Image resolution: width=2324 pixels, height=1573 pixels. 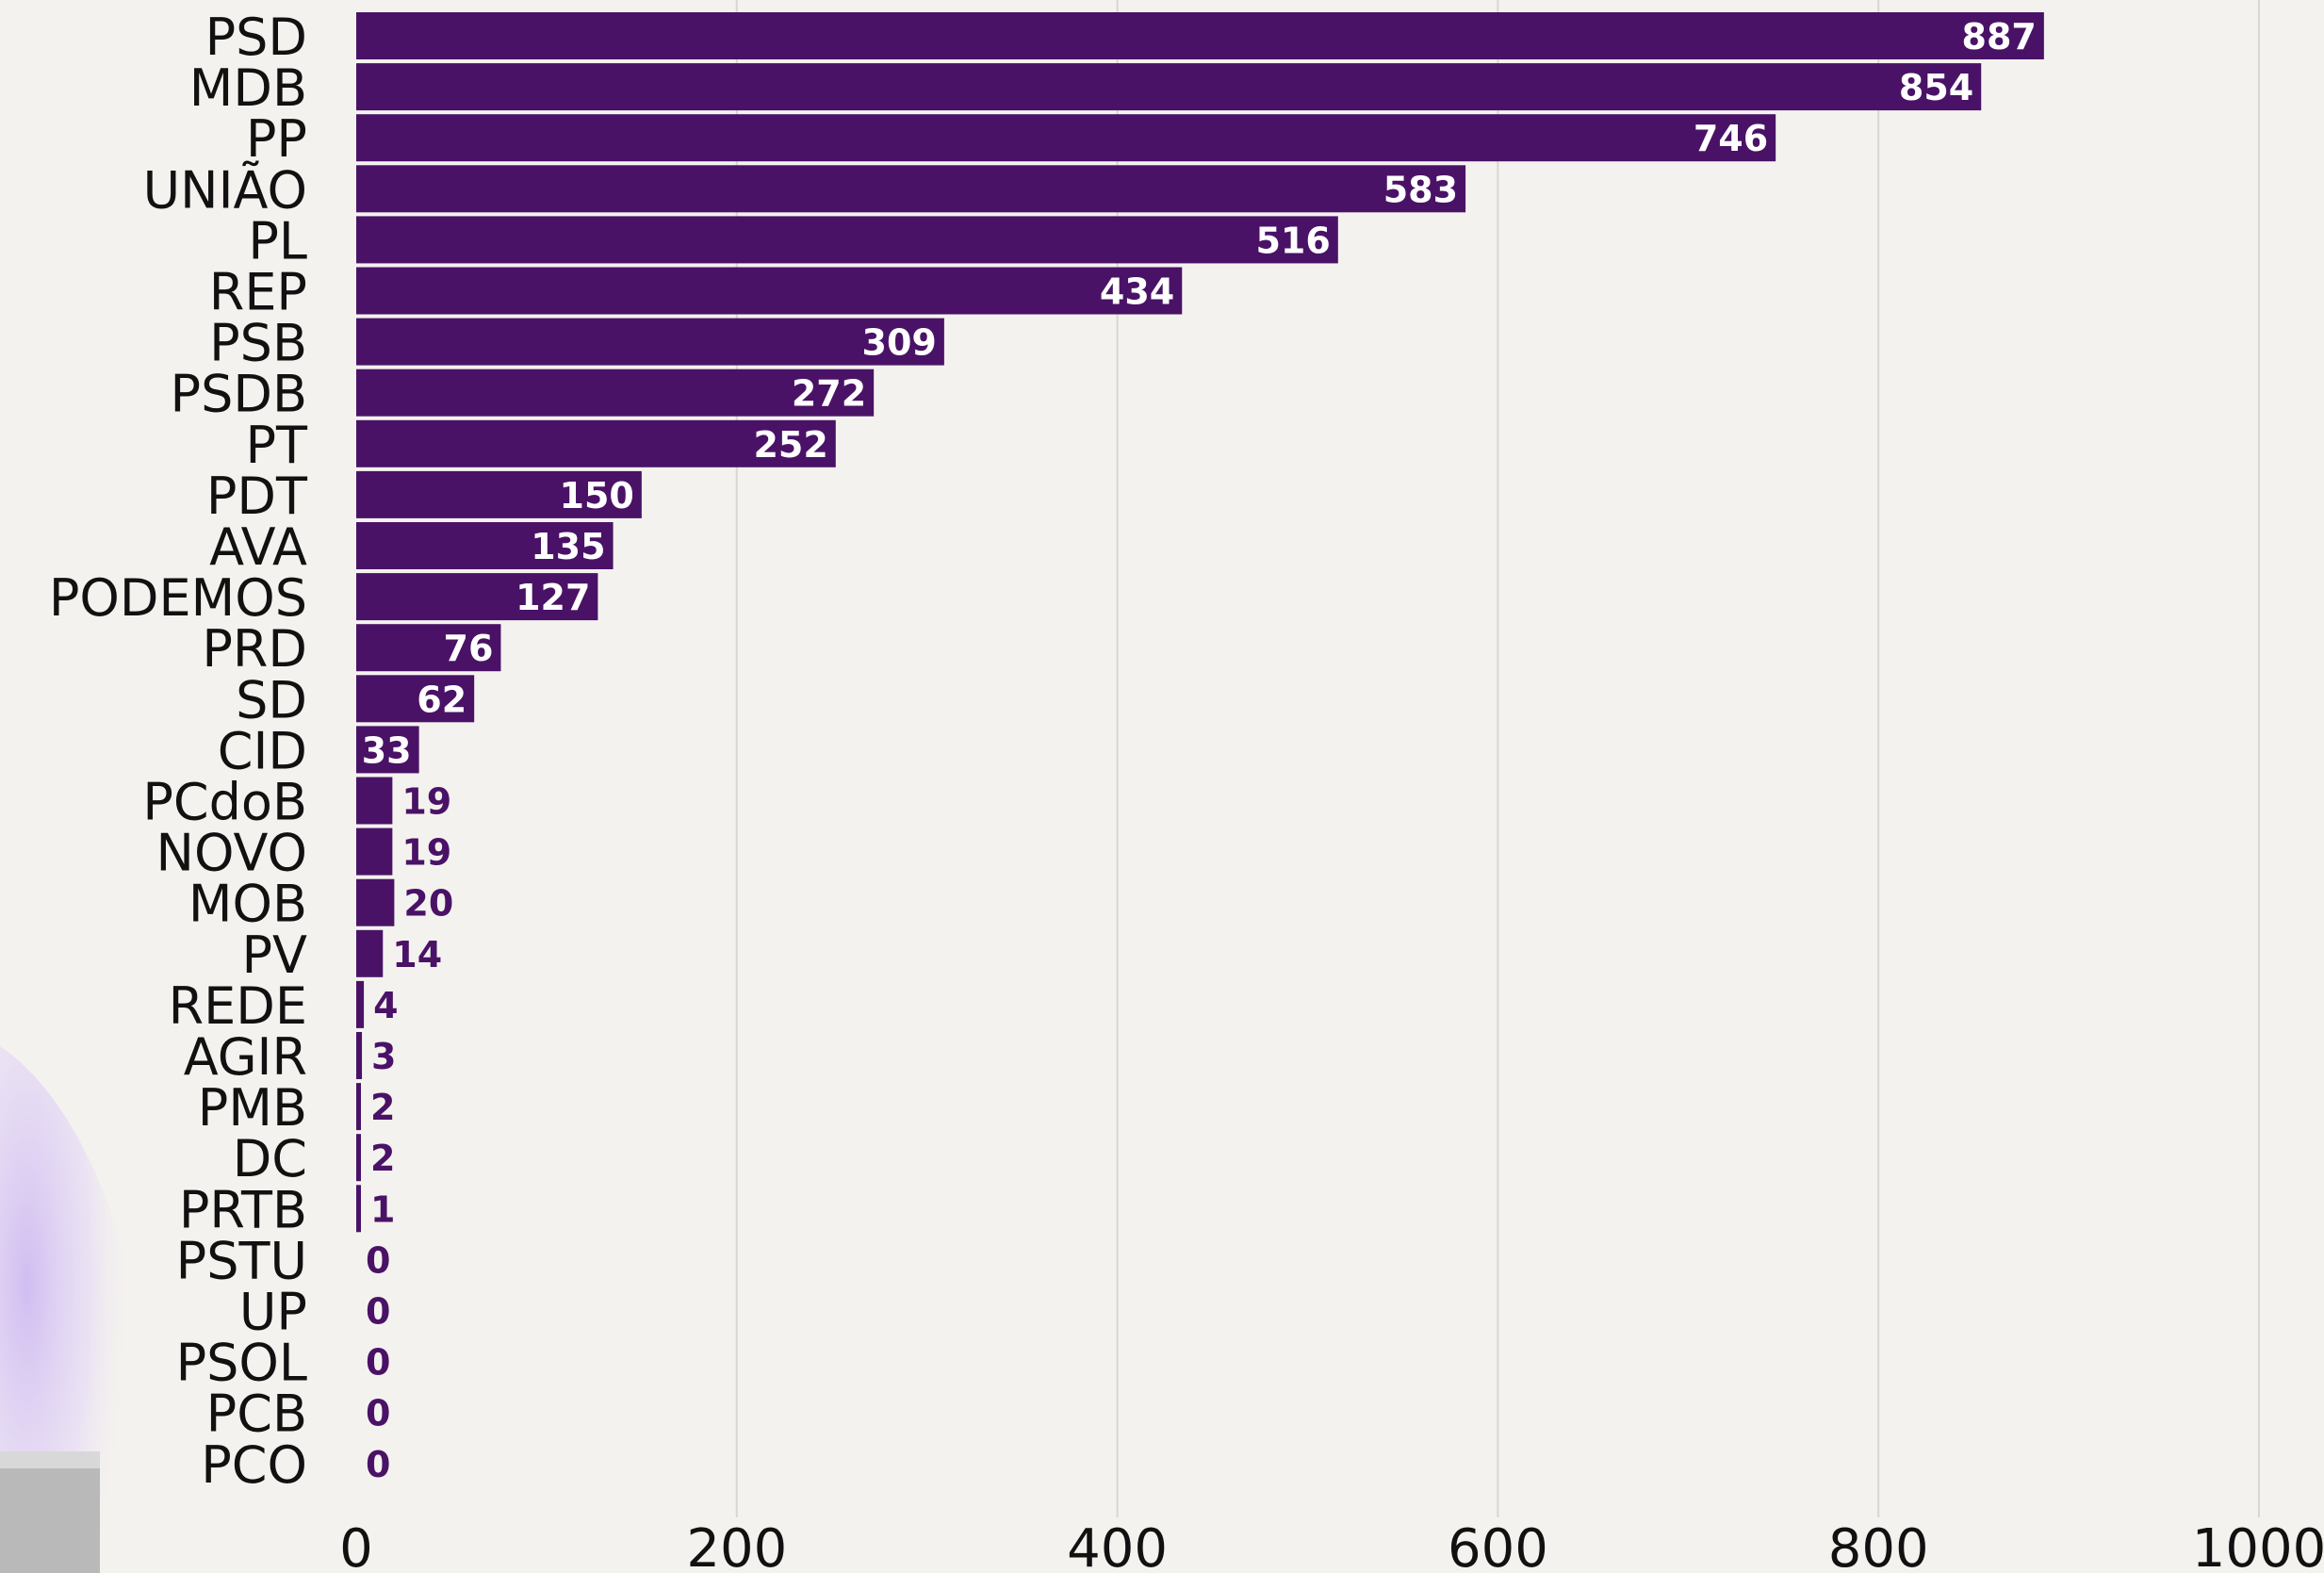 I want to click on category-label-pcdob: PCdoB, so click(x=224, y=802).